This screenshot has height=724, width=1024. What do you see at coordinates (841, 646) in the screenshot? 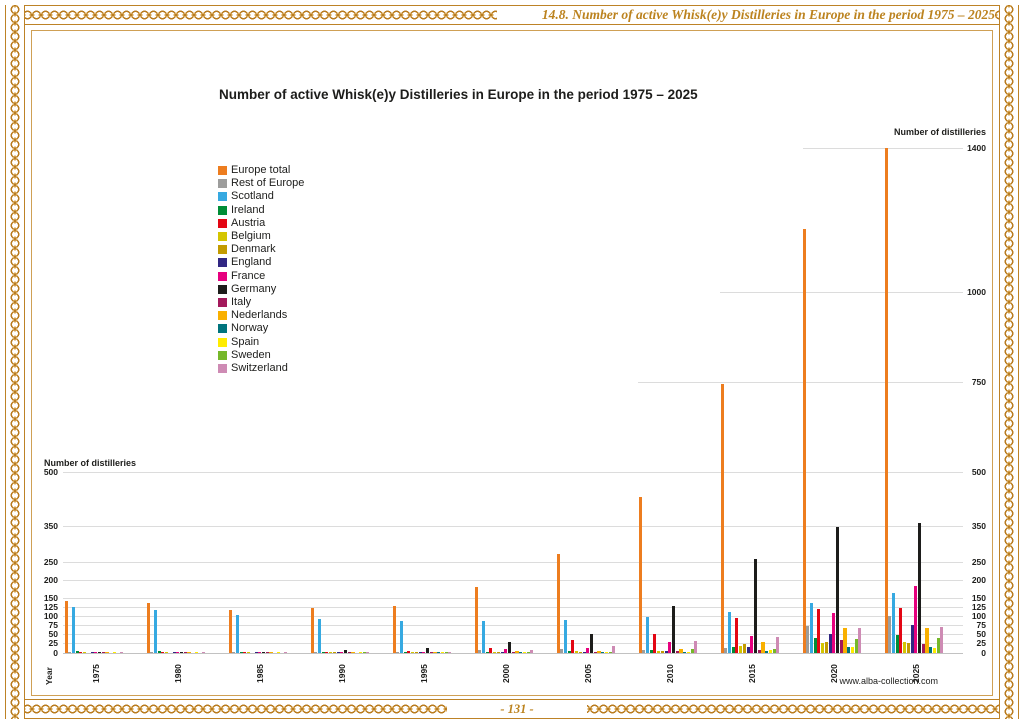
I see `bar-italy-2020` at bounding box center [841, 646].